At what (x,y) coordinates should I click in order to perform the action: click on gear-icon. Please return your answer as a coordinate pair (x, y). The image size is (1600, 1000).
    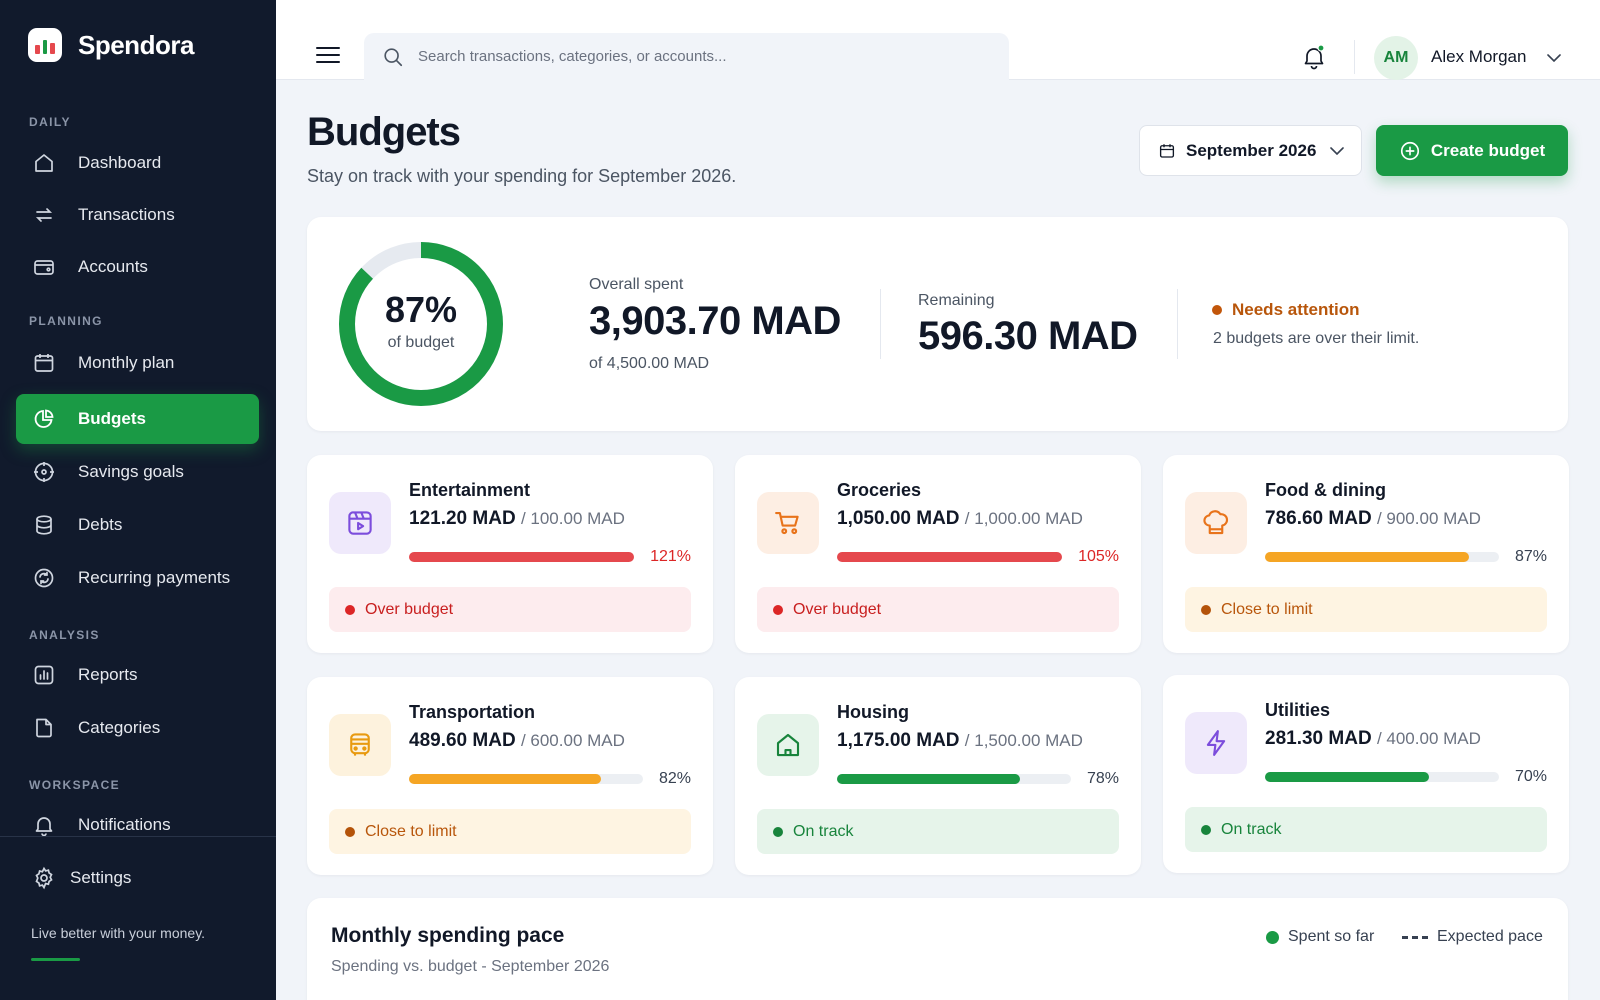
    Looking at the image, I should click on (44, 878).